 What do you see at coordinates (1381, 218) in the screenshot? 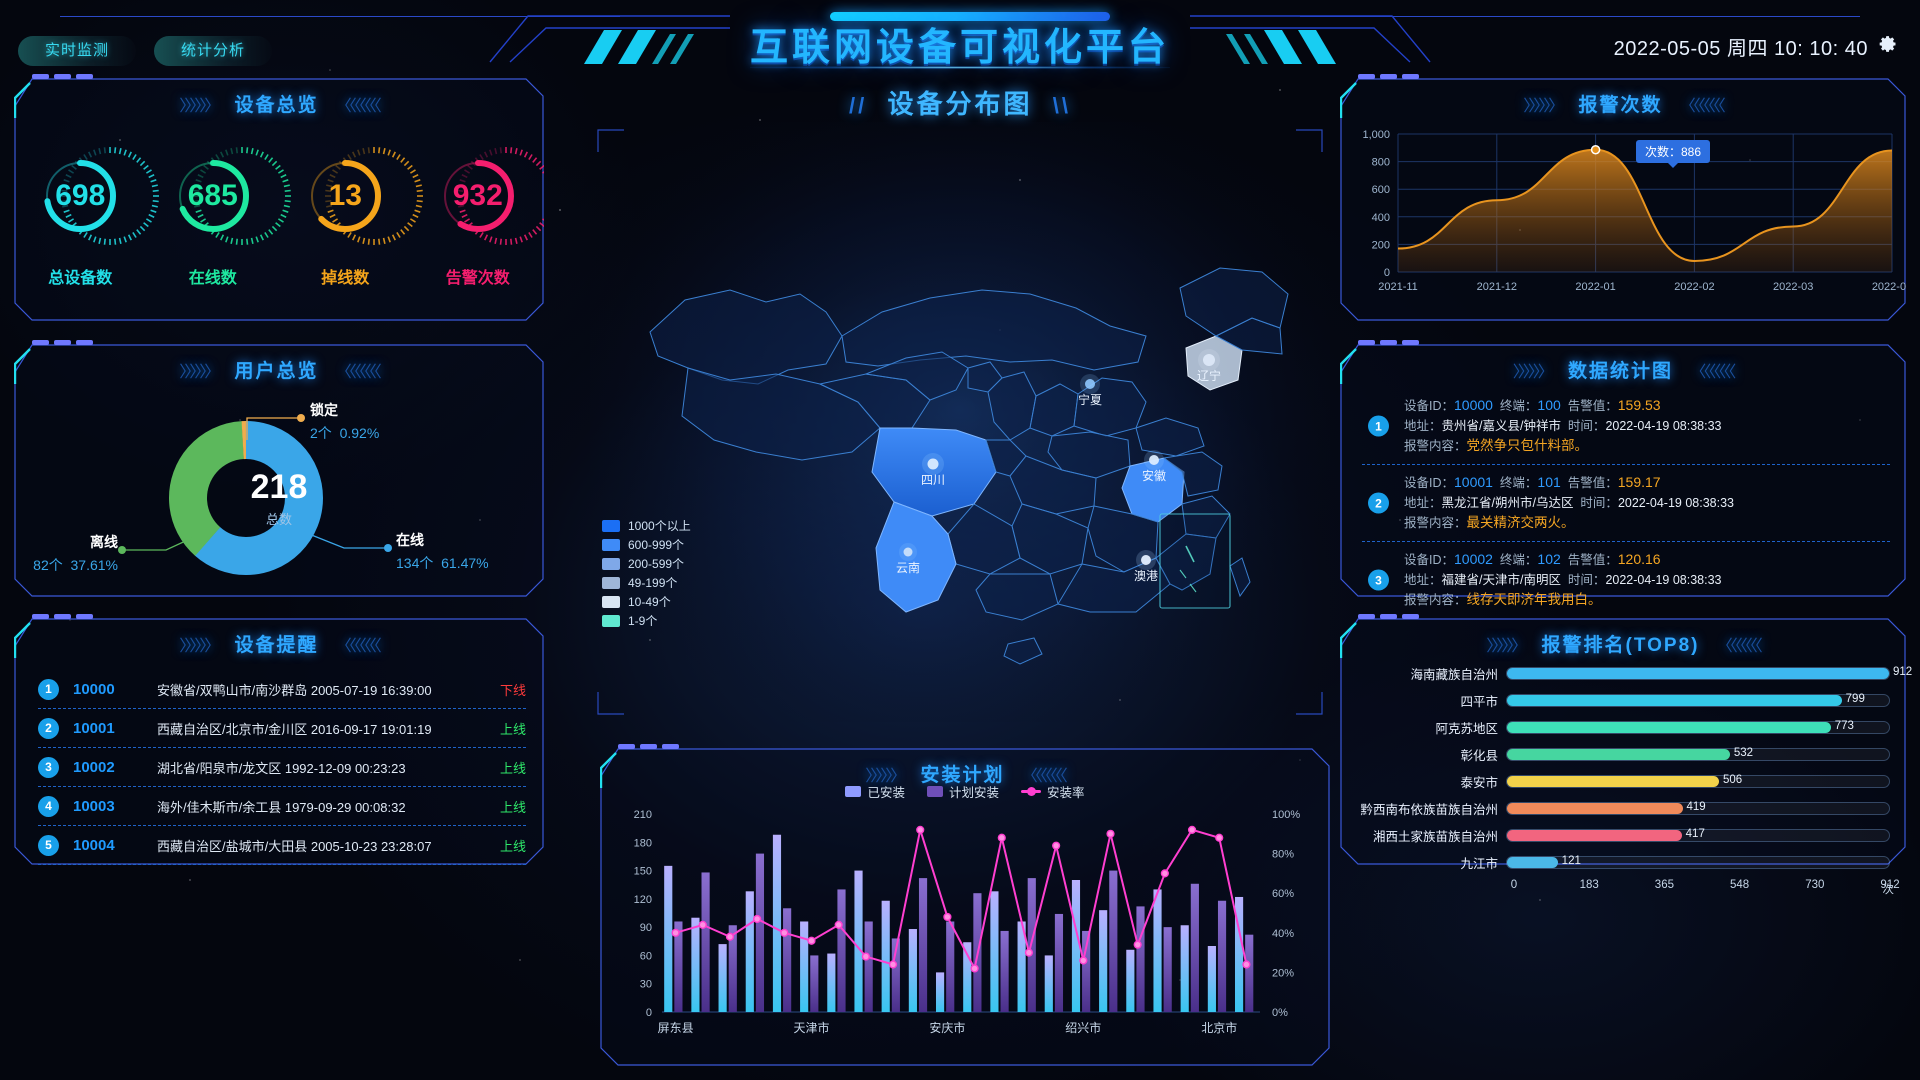
I see `svg-text: 400` at bounding box center [1381, 218].